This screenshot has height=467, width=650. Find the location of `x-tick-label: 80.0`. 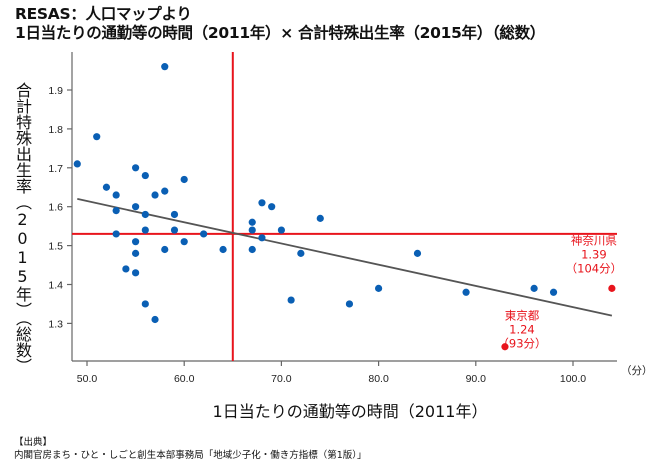

x-tick-label: 80.0 is located at coordinates (378, 379).